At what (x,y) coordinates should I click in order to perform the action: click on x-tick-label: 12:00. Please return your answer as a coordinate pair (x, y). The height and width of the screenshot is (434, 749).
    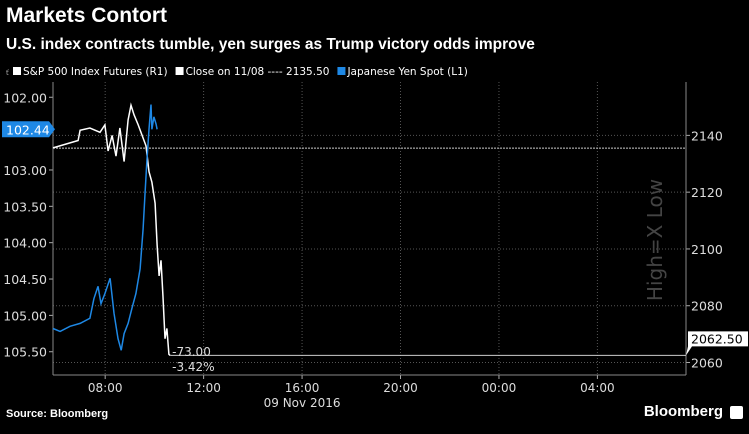
    Looking at the image, I should click on (203, 388).